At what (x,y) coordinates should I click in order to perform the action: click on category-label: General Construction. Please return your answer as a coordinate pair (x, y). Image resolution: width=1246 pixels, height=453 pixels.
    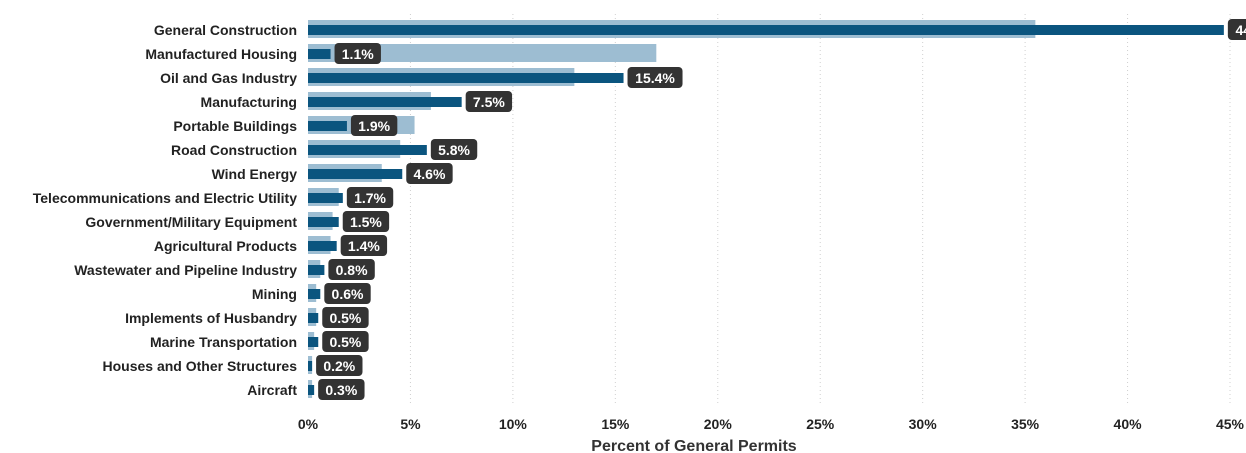
    Looking at the image, I should click on (225, 30).